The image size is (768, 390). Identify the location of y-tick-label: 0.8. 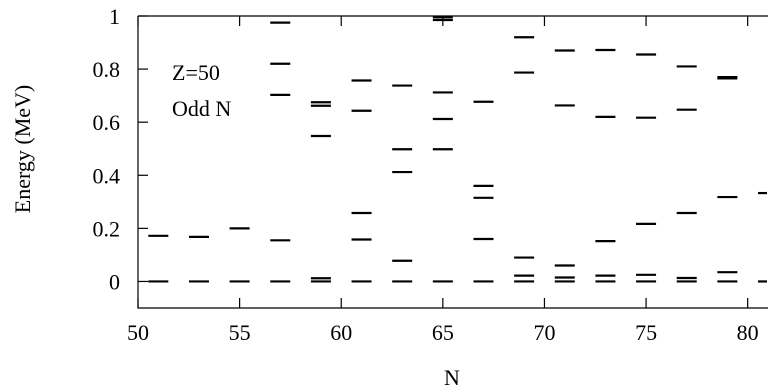
(107, 69).